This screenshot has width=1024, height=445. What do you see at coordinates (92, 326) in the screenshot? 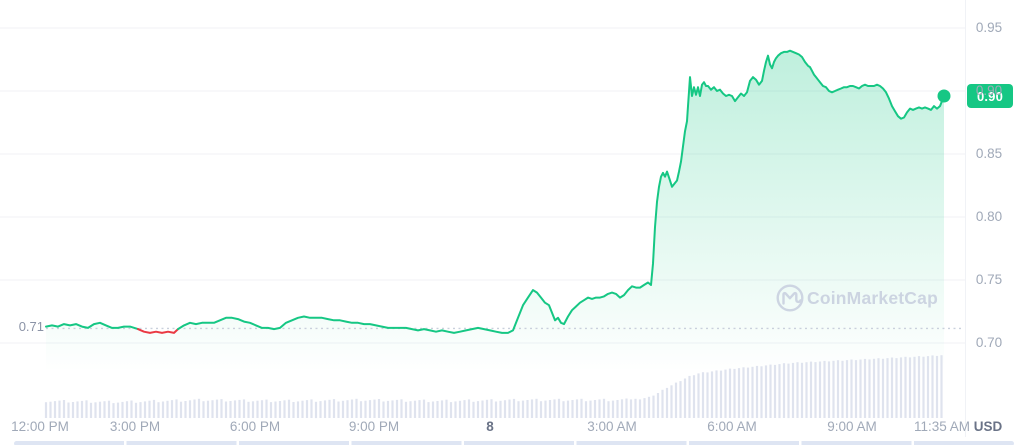
I see `price-line-up` at bounding box center [92, 326].